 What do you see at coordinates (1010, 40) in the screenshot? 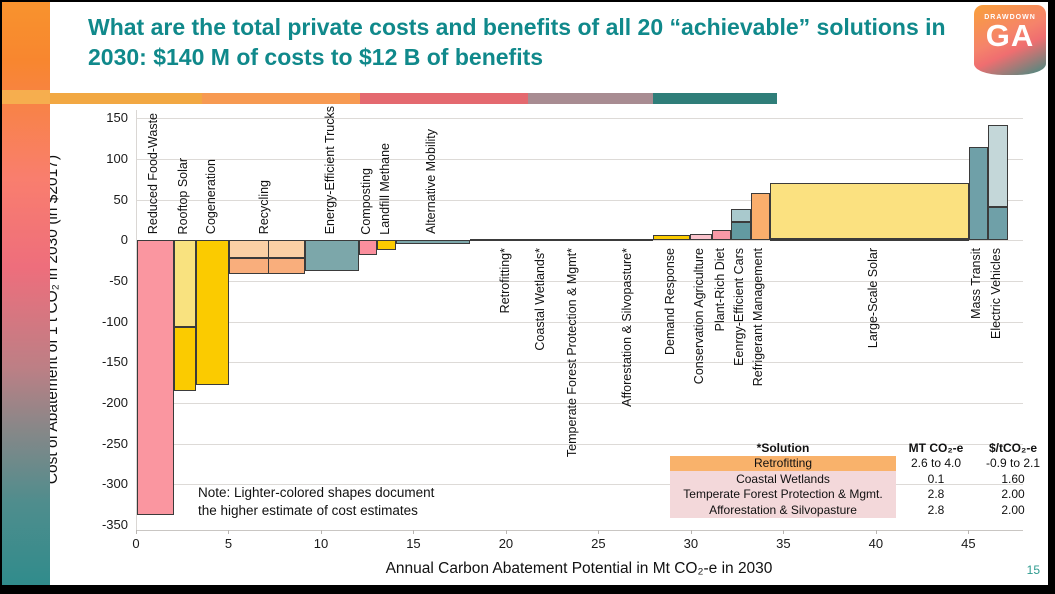
I see `drawdown-ga-logo: DRAWDOWN GA` at bounding box center [1010, 40].